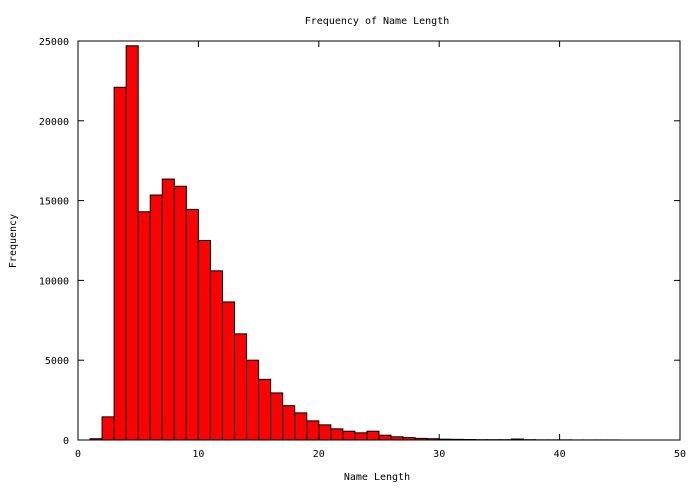 This screenshot has height=493, width=696. I want to click on y-tick-label: 0, so click(66, 441).